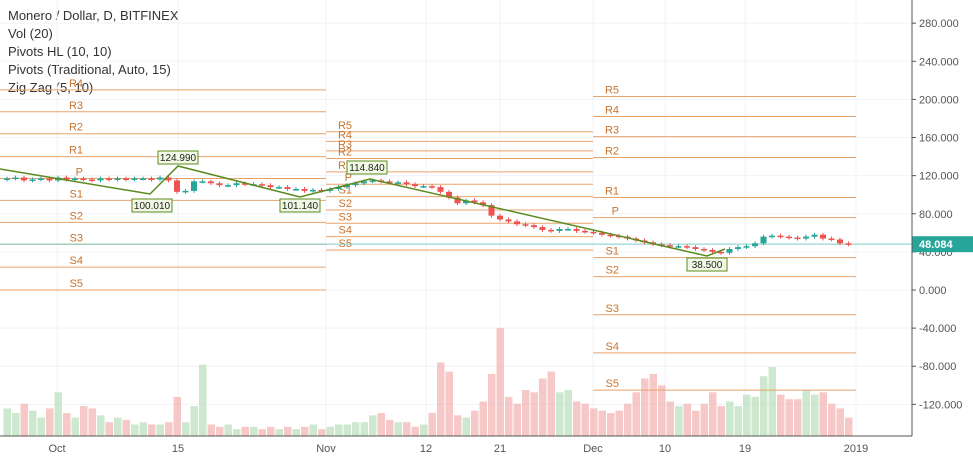 The height and width of the screenshot is (459, 973). I want to click on pivot-label: S1, so click(345, 191).